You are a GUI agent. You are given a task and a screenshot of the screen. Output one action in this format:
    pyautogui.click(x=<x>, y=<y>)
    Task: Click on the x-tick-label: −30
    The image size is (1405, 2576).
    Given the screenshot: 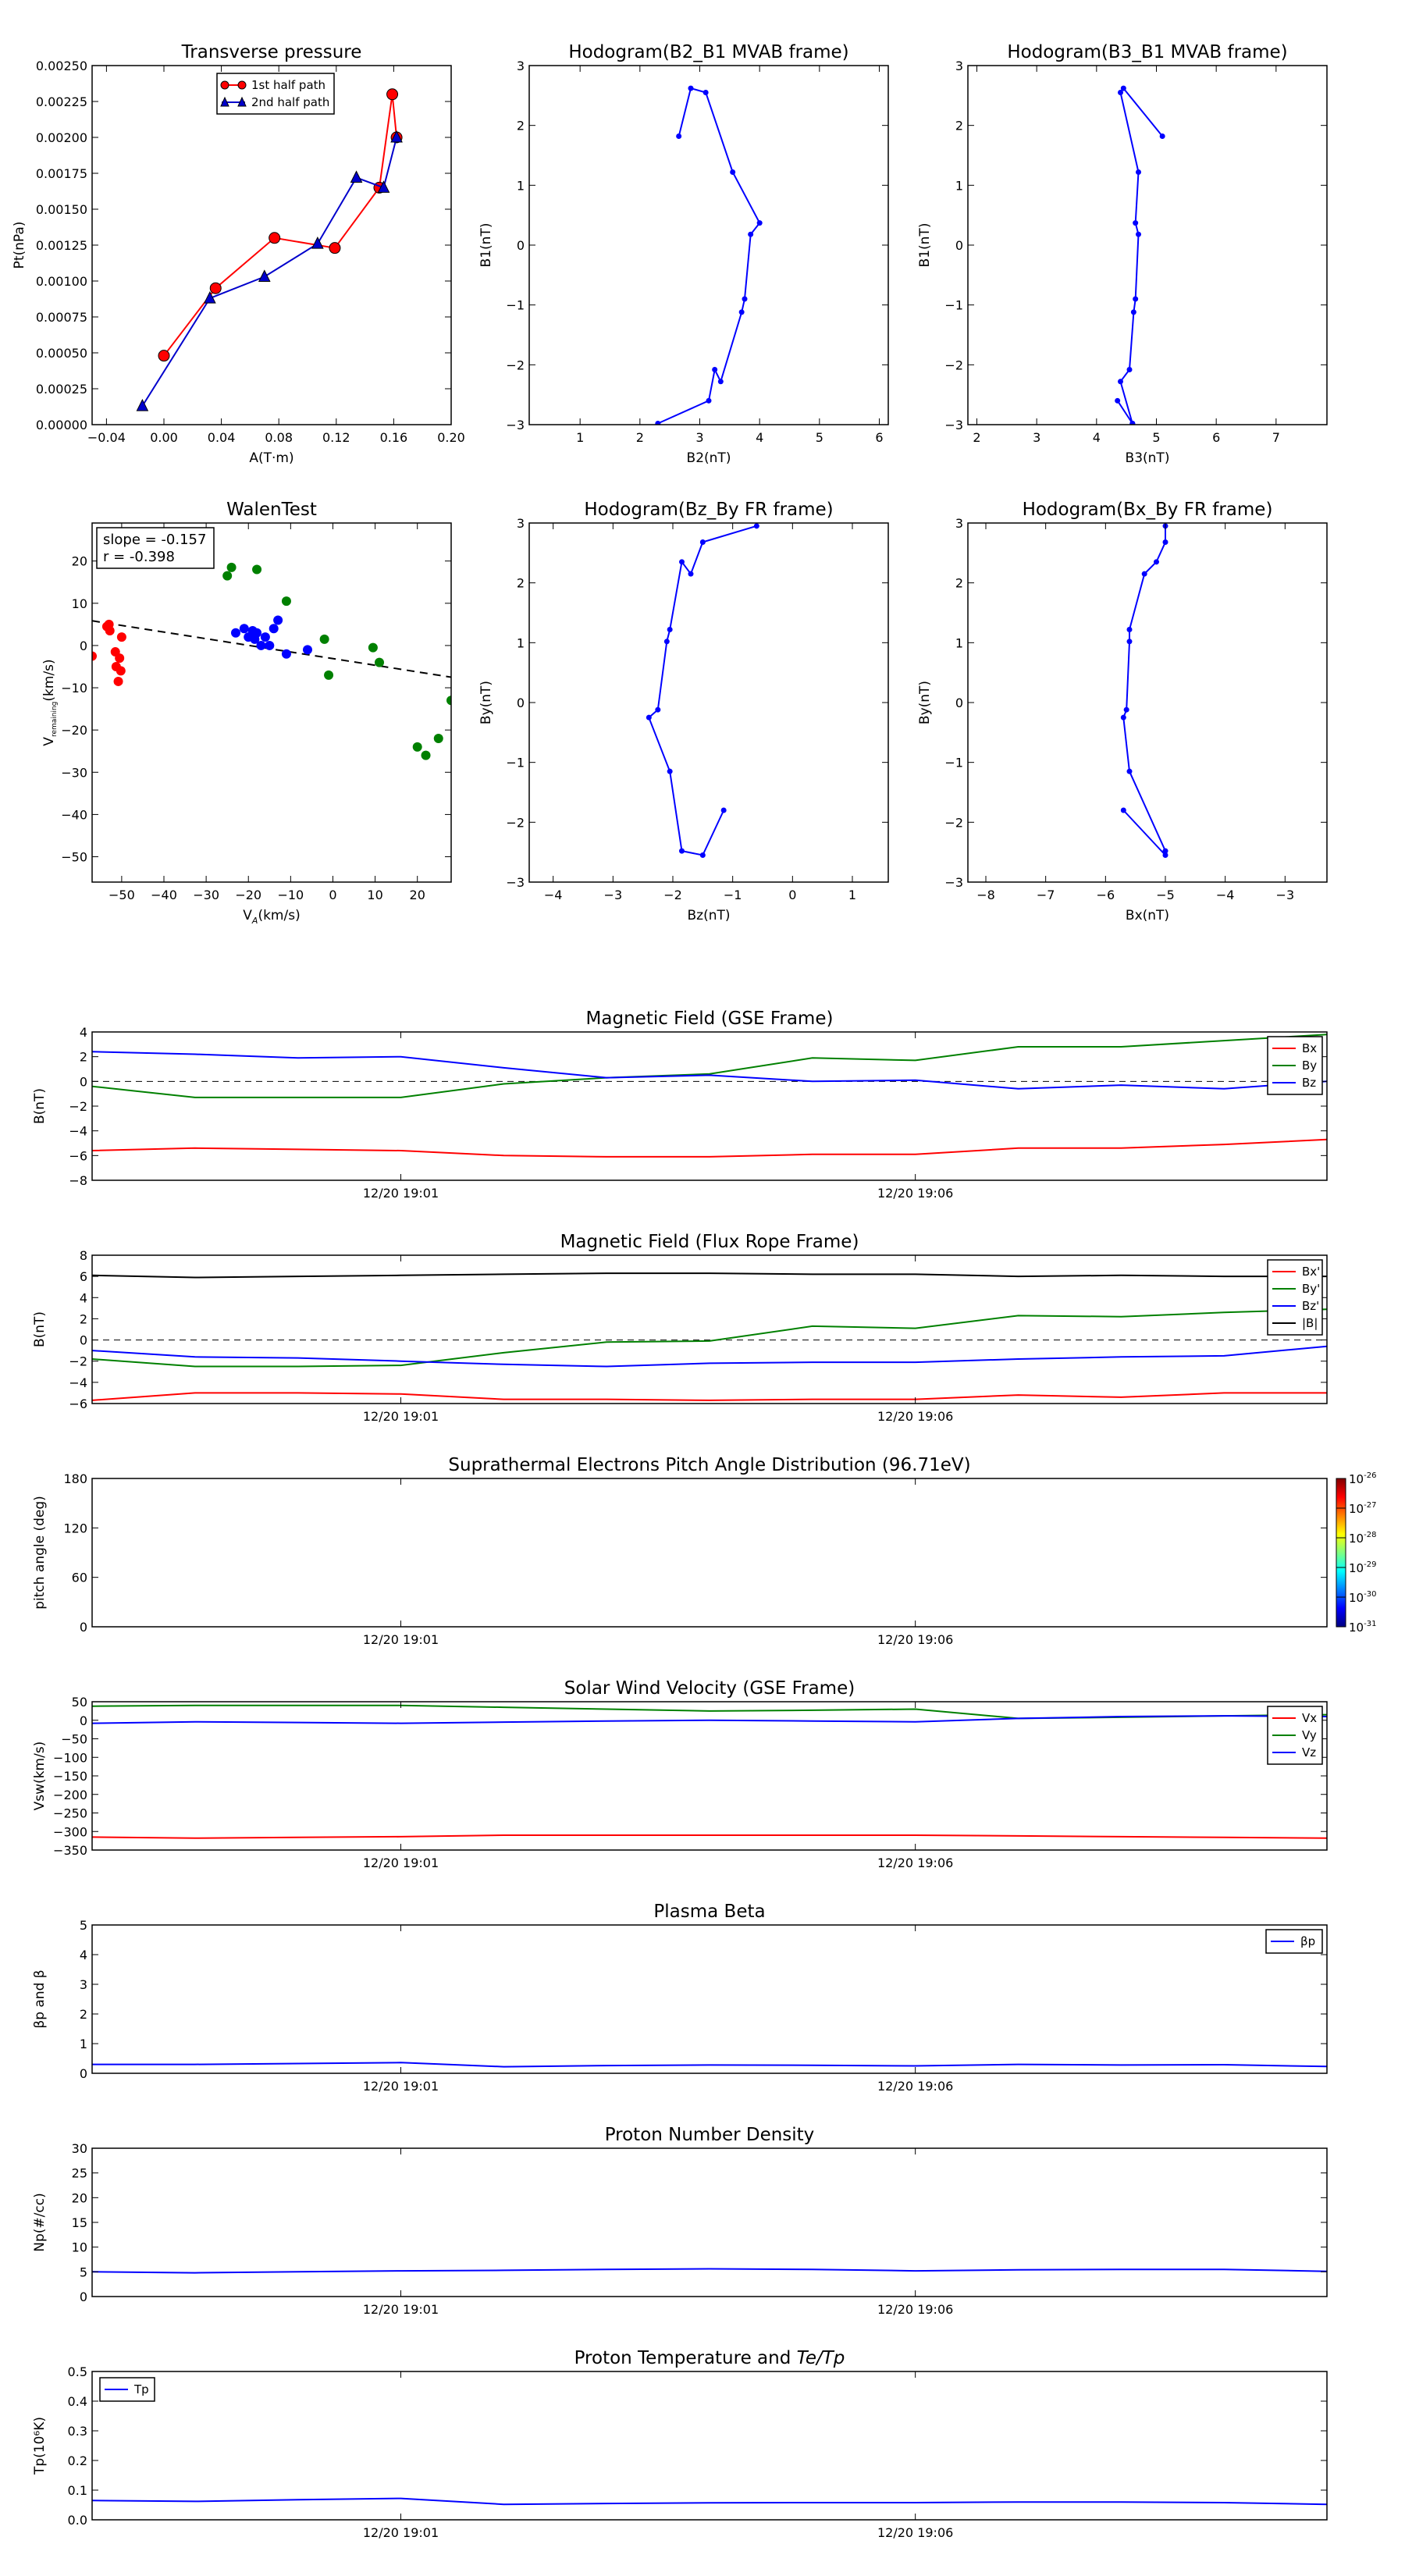 What is the action you would take?
    pyautogui.click(x=206, y=895)
    